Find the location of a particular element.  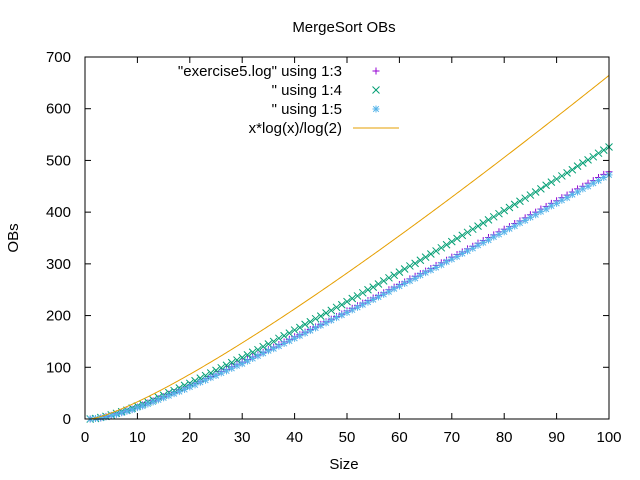

x-tick-label: 20 is located at coordinates (189, 437).